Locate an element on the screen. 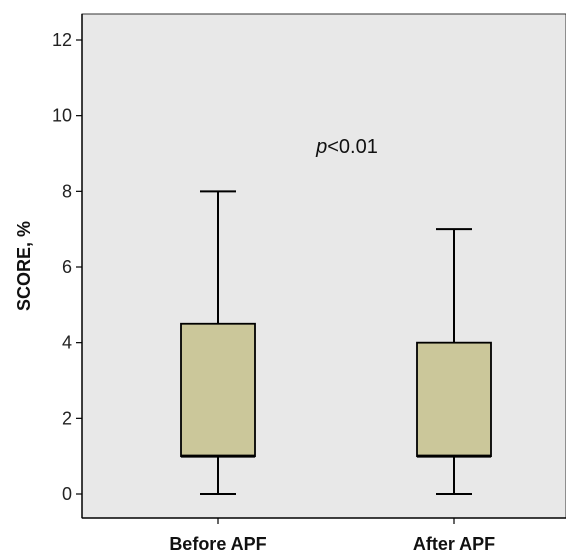 The width and height of the screenshot is (566, 556). y-tick-label: 8 is located at coordinates (67, 191).